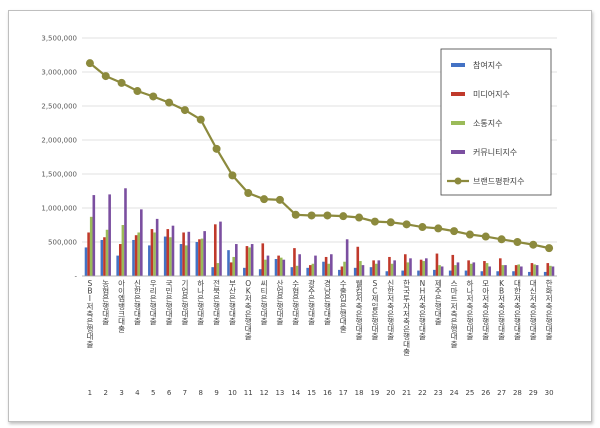 The image size is (600, 428). What do you see at coordinates (549, 393) in the screenshot?
I see `category-index-30: 30` at bounding box center [549, 393].